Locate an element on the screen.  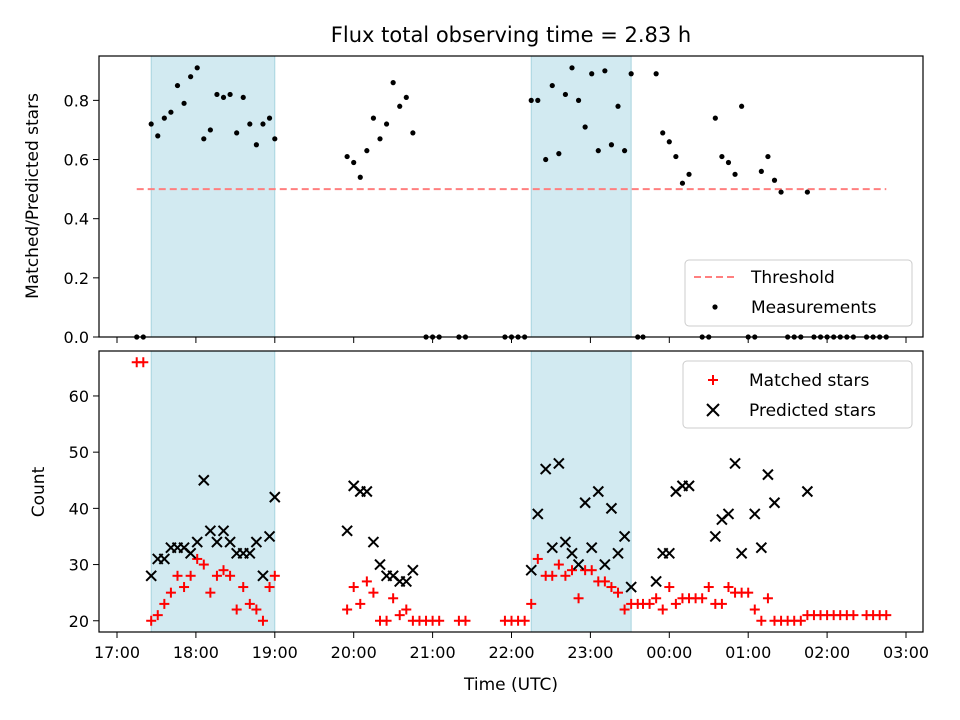
x-tick-label: 00:00 is located at coordinates (669, 652).